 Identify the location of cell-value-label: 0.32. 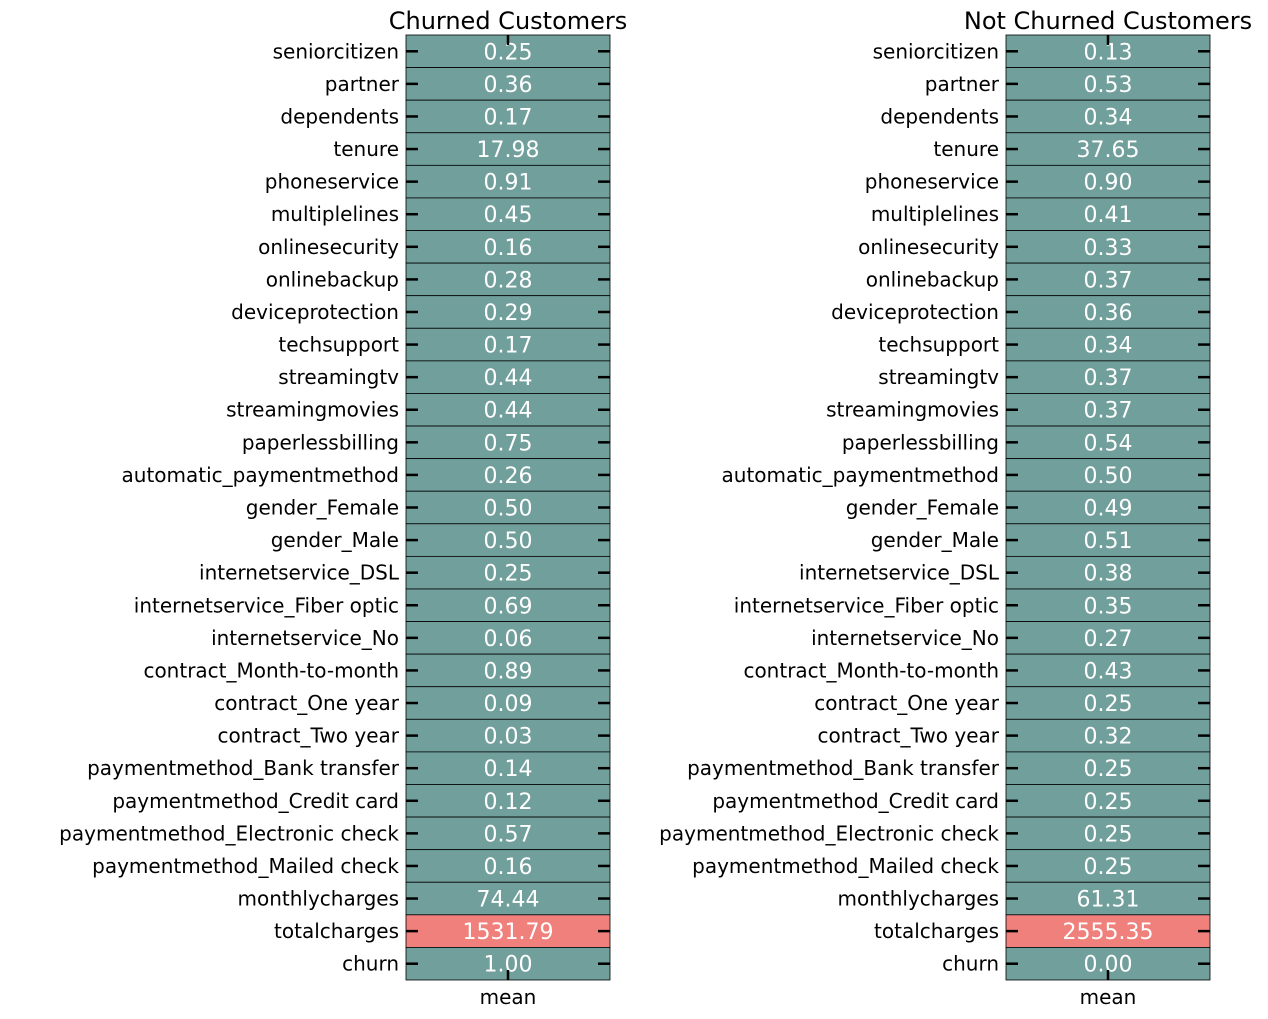
(1108, 737).